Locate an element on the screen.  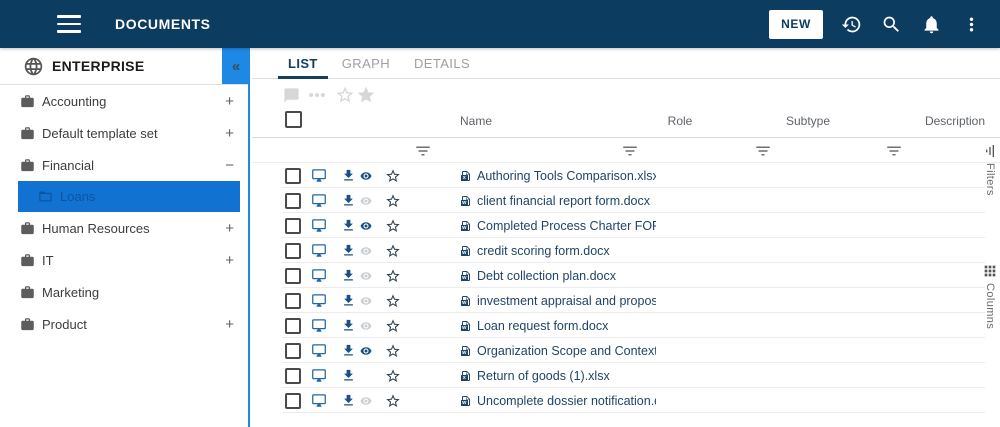
document-link: credit scoring form.docx is located at coordinates (543, 250).